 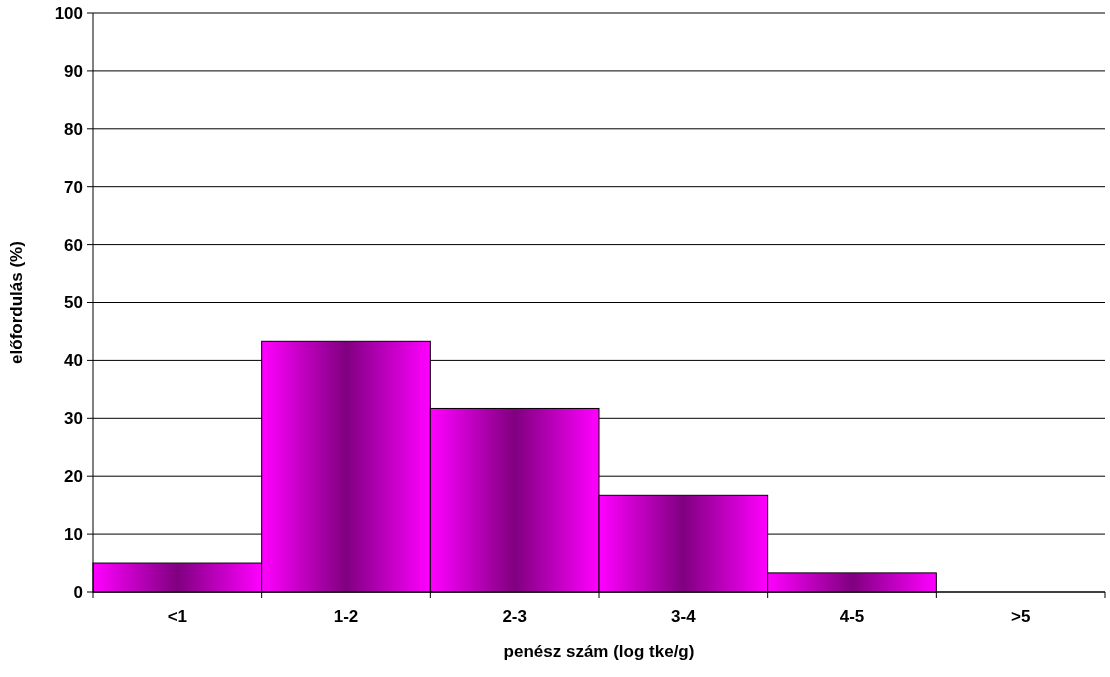 What do you see at coordinates (73, 71) in the screenshot?
I see `y-tick-label: 90` at bounding box center [73, 71].